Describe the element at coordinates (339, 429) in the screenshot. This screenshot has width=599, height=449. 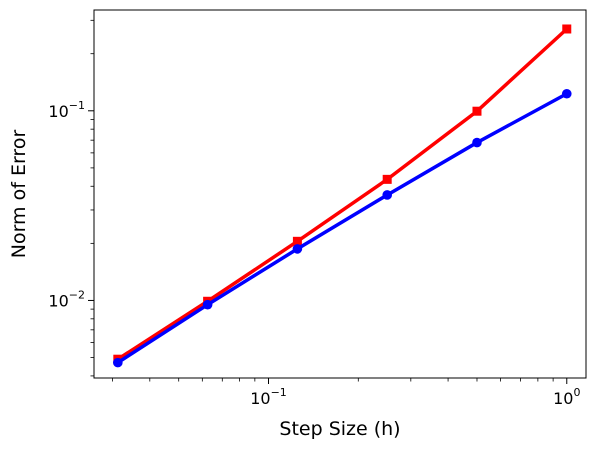
I see `x-axis-label: Step Size (h)` at that location.